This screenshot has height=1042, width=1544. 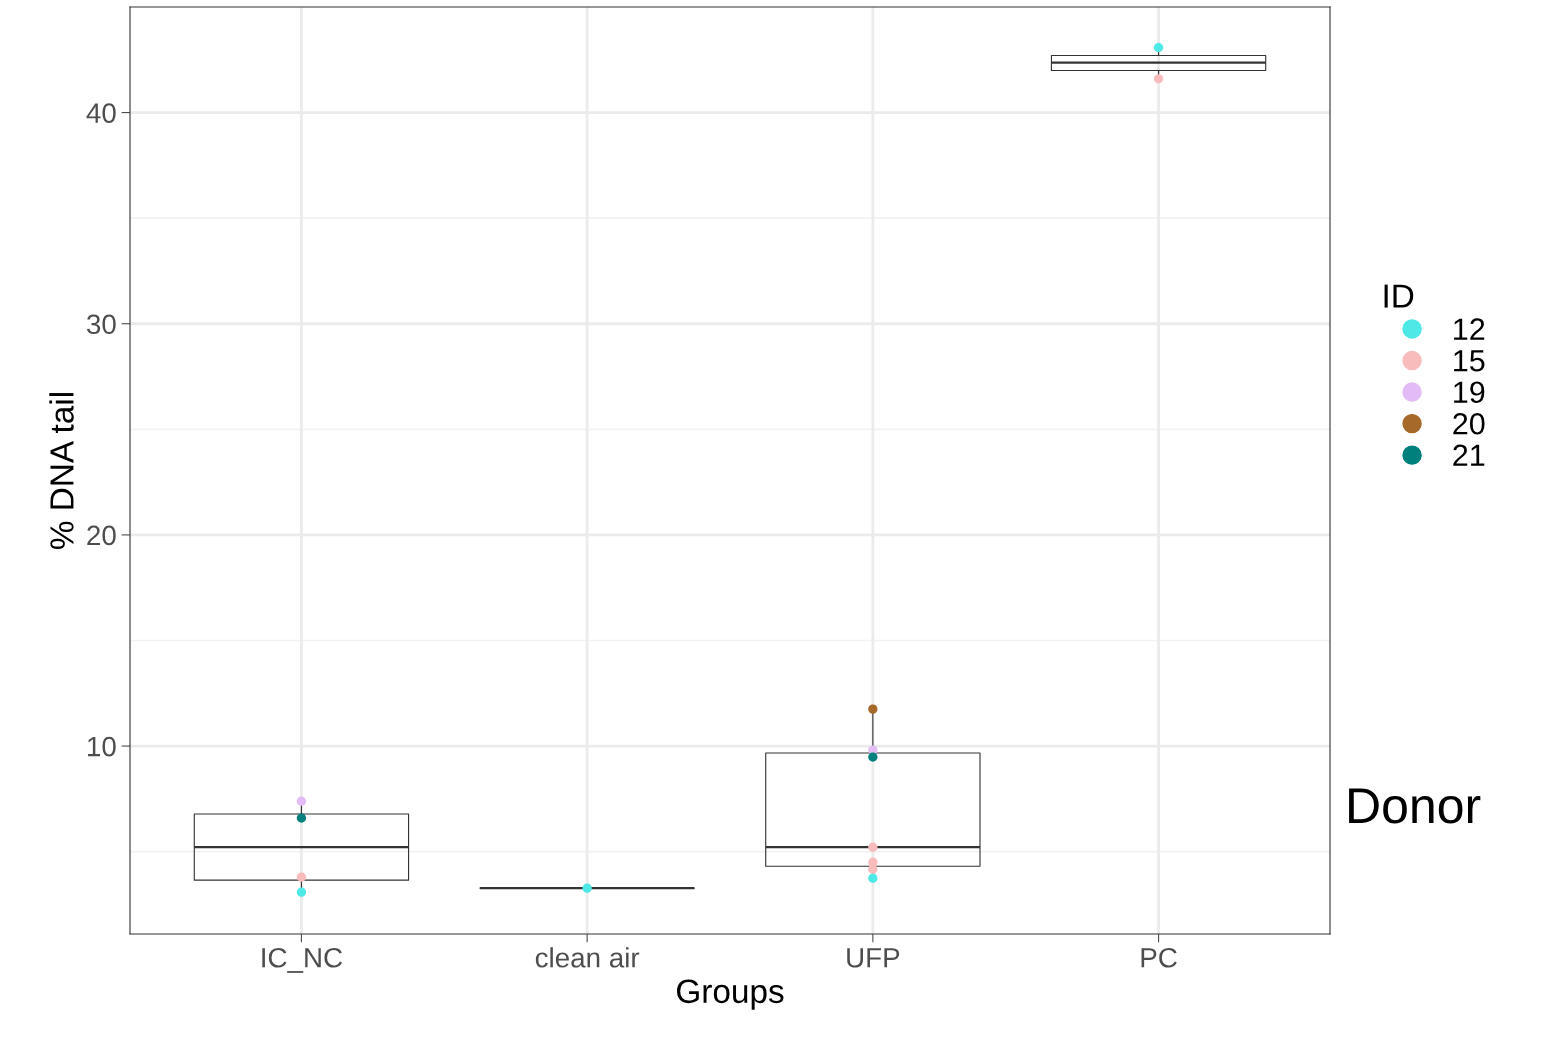 I want to click on x-tick-label: PC, so click(x=1159, y=957).